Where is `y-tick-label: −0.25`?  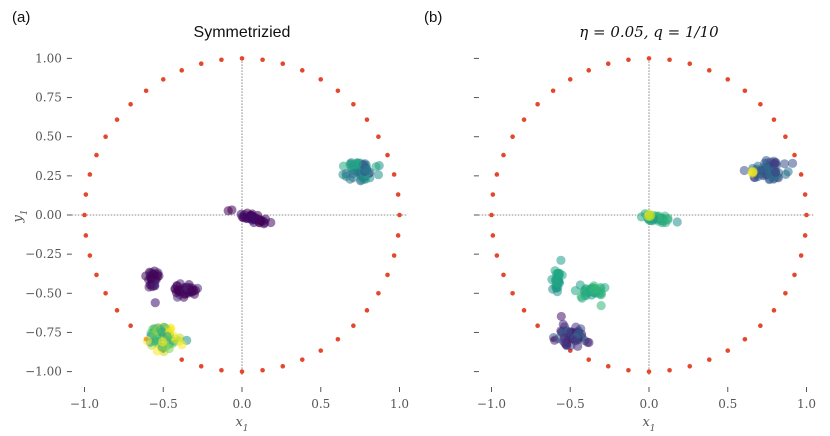 y-tick-label: −0.25 is located at coordinates (43, 254).